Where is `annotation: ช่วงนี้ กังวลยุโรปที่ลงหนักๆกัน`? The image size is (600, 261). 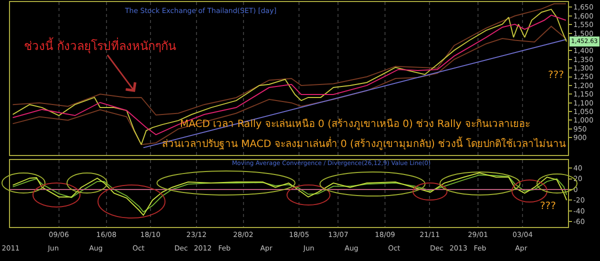 annotation: ช่วงนี้ กังวลยุโรปที่ลงหนักๆกัน is located at coordinates (100, 45).